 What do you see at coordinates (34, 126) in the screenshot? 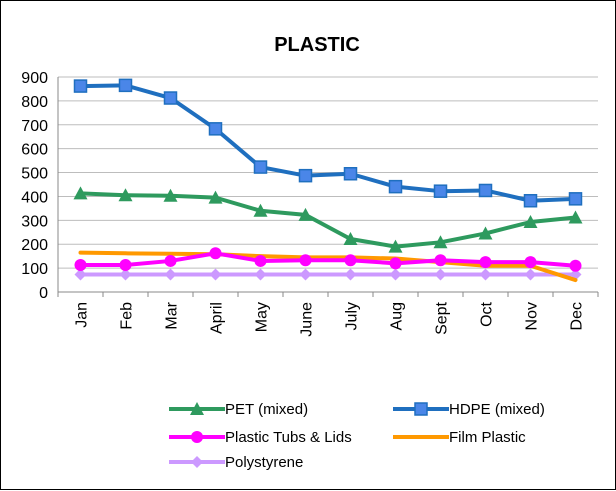
I see `y-tick-label: 700` at bounding box center [34, 126].